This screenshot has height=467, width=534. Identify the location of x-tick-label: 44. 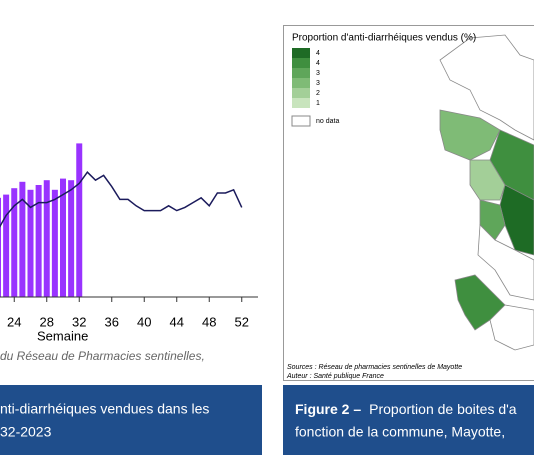
(177, 321).